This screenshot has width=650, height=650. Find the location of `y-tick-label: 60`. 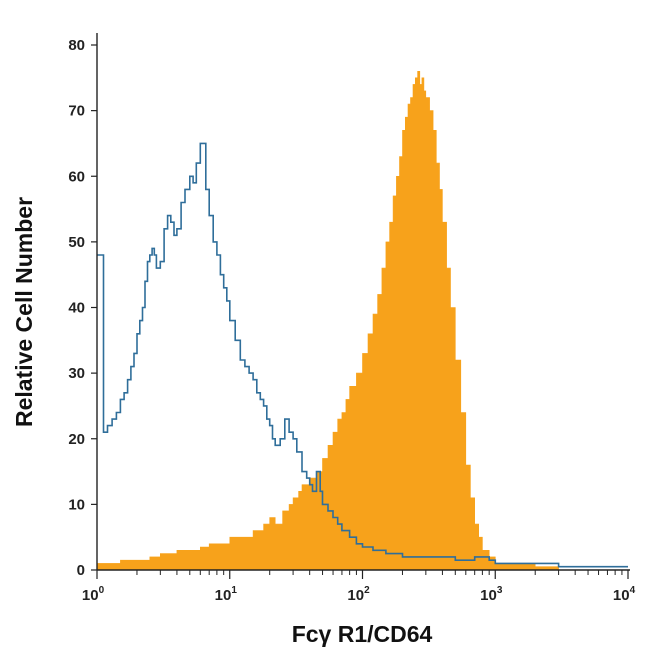

y-tick-label: 60 is located at coordinates (76, 176).